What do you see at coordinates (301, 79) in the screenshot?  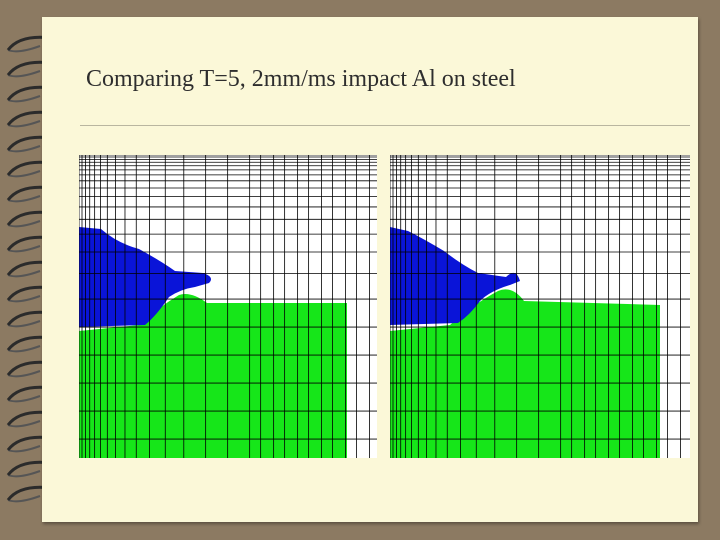 I see `slide-title: Comparing T=5, 2mm/ms impact Al on steel` at bounding box center [301, 79].